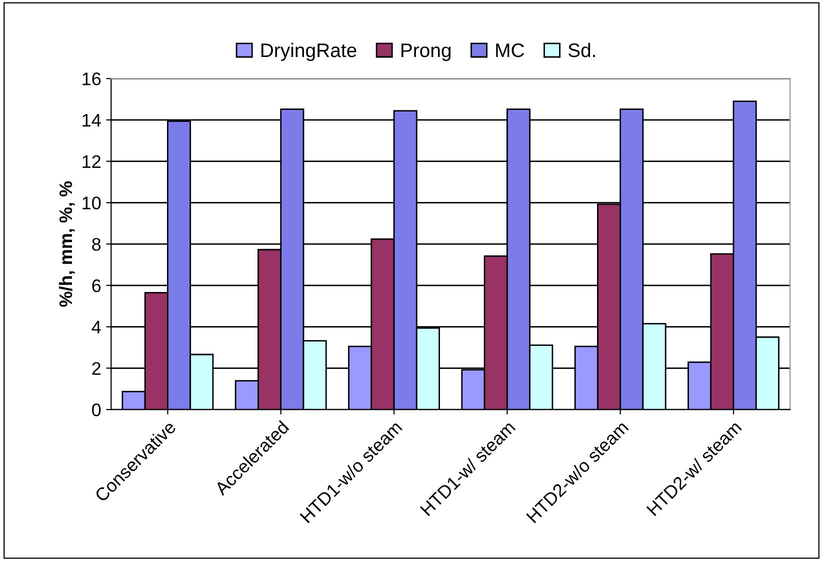 This screenshot has height=561, width=823. Describe the element at coordinates (91, 79) in the screenshot. I see `y-tick-label: 16` at that location.